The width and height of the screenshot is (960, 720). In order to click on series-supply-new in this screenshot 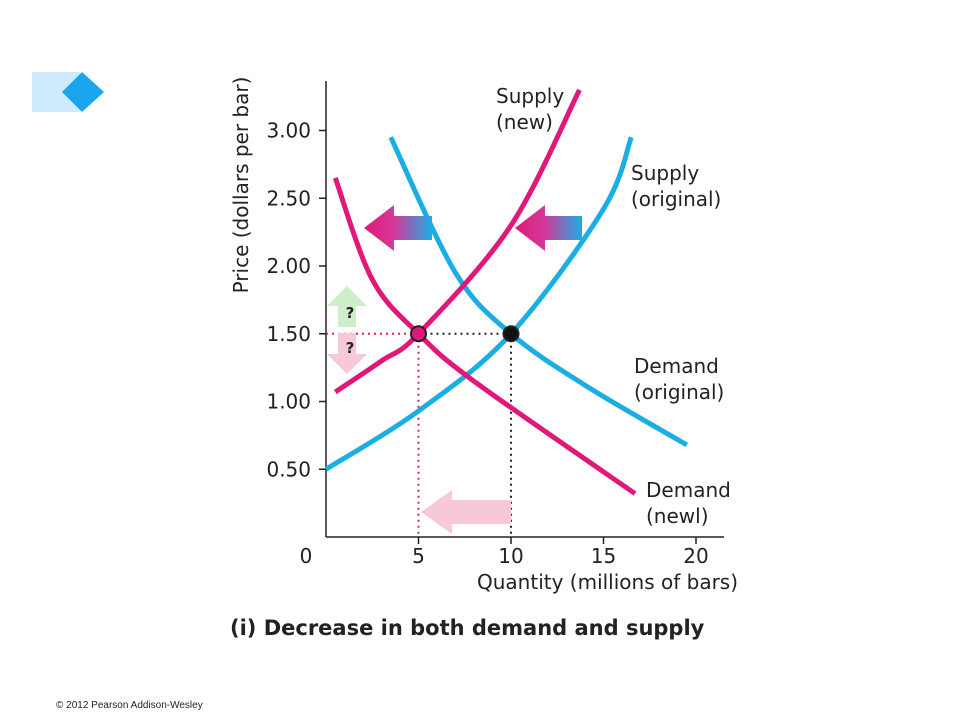, I will do `click(457, 241)`.